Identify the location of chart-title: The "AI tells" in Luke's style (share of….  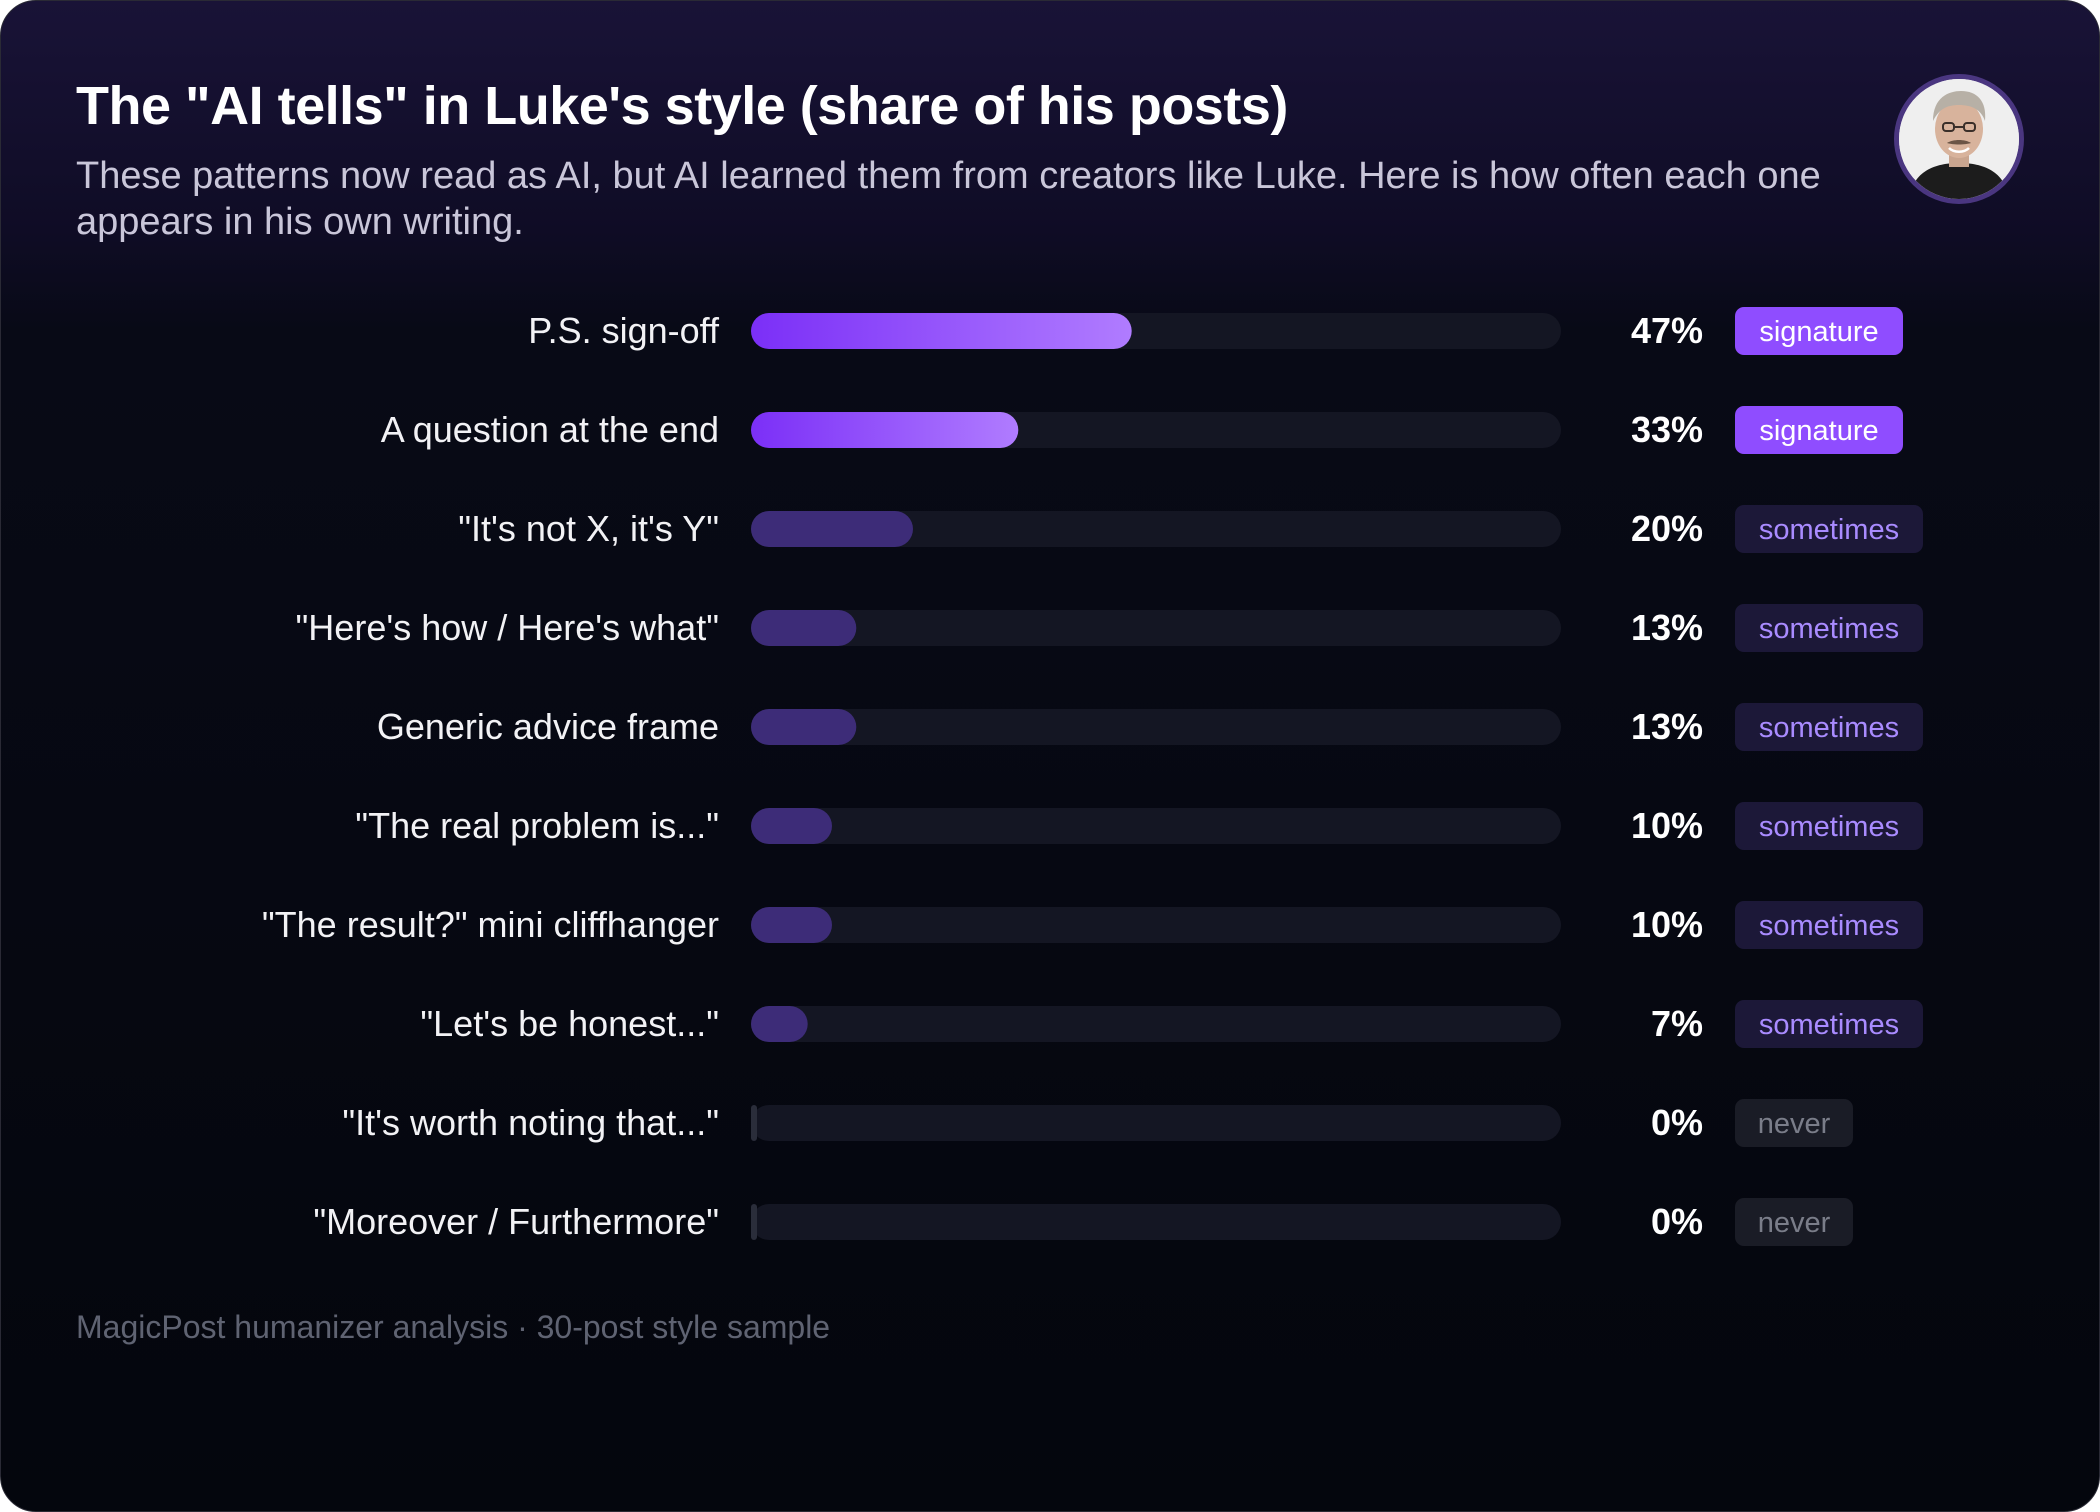
(682, 106).